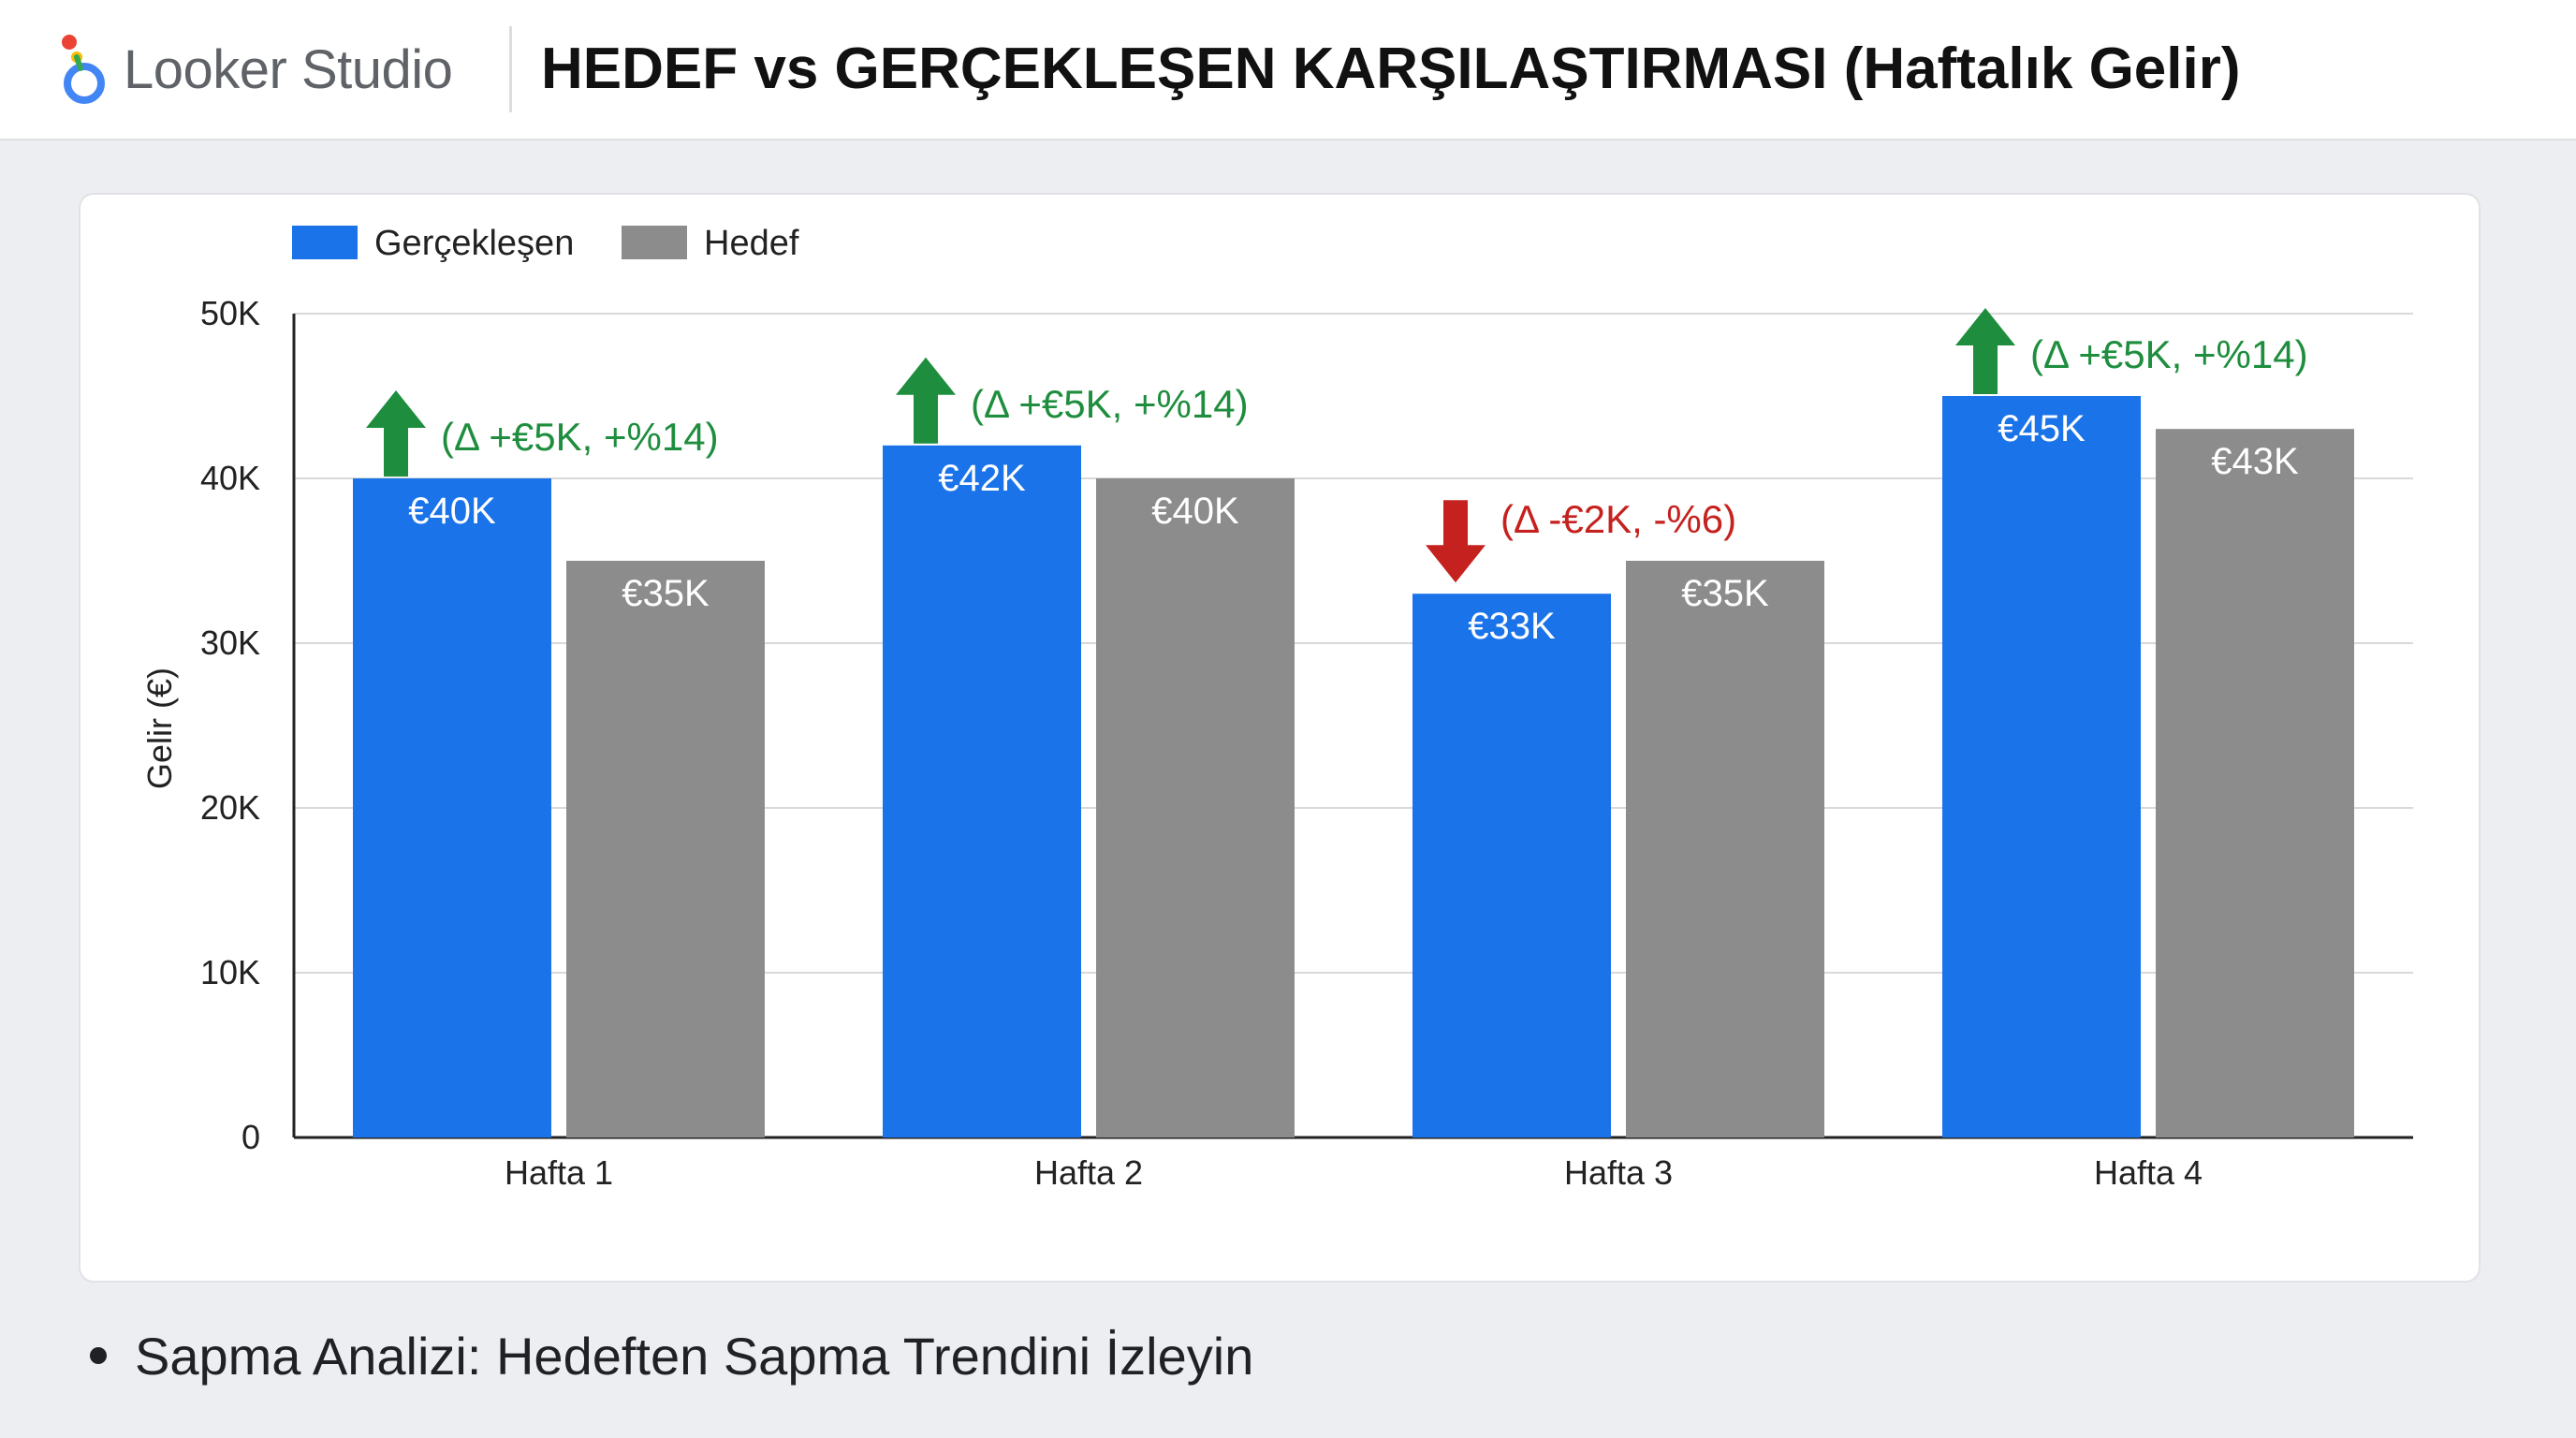 The width and height of the screenshot is (2576, 1438). Describe the element at coordinates (2255, 461) in the screenshot. I see `bar-value-label: €43K` at that location.